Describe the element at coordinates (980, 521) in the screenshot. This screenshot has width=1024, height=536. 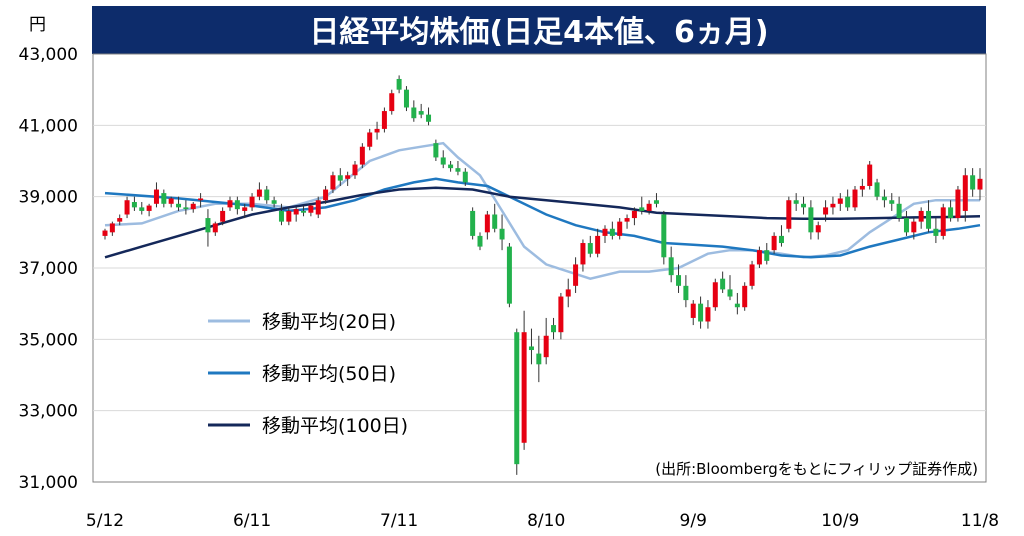
I see `x-tick-11/8: 11/8` at that location.